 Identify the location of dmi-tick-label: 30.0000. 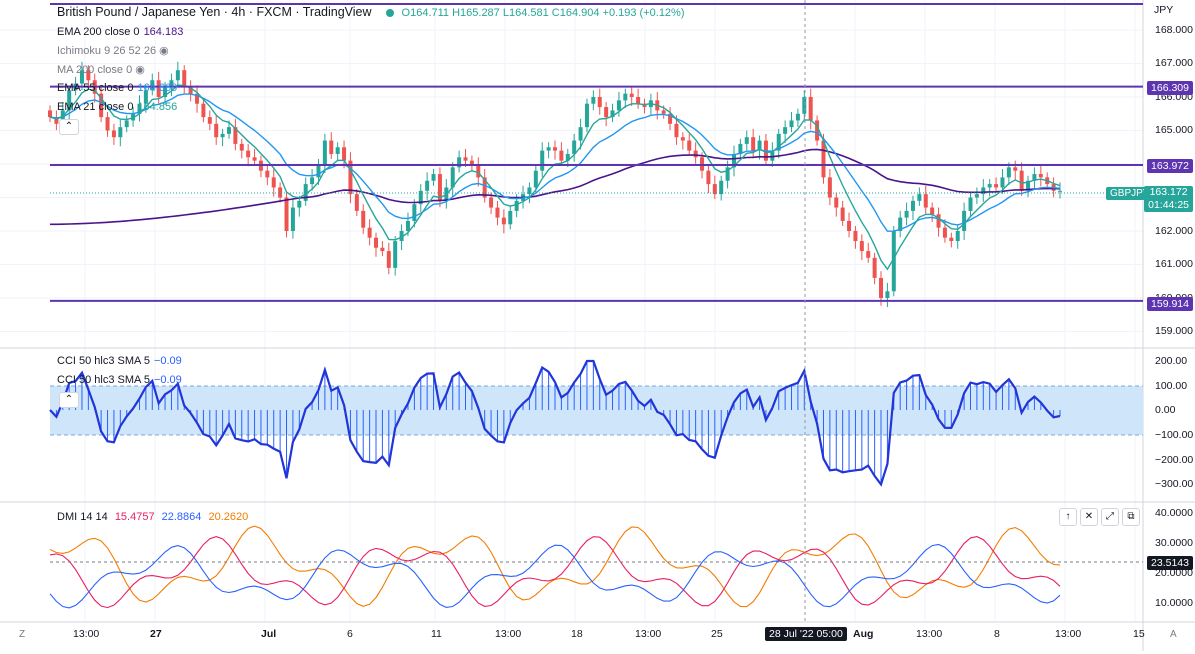
(1174, 543).